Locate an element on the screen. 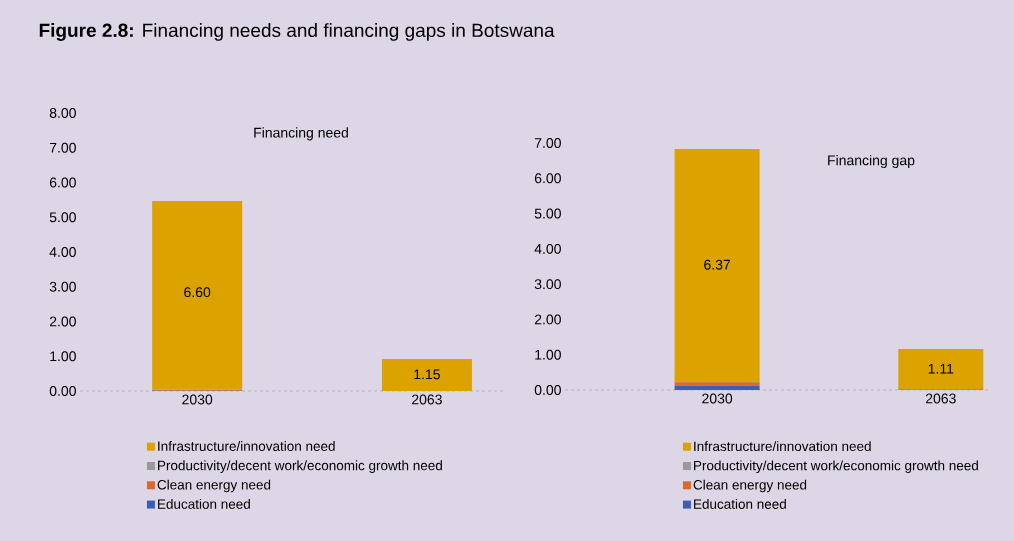 This screenshot has width=1014, height=541. y-tick-label: 8.00 is located at coordinates (62, 113).